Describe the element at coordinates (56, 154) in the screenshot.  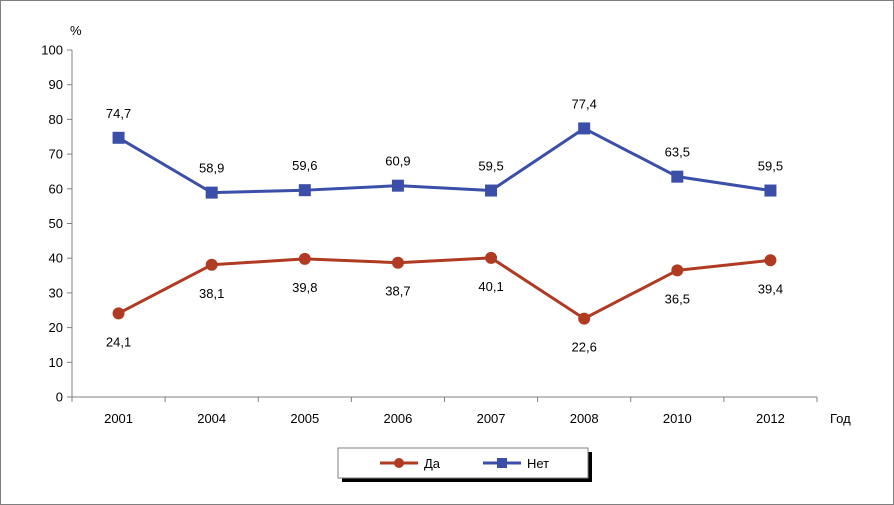
I see `y-tick-label: 70` at that location.